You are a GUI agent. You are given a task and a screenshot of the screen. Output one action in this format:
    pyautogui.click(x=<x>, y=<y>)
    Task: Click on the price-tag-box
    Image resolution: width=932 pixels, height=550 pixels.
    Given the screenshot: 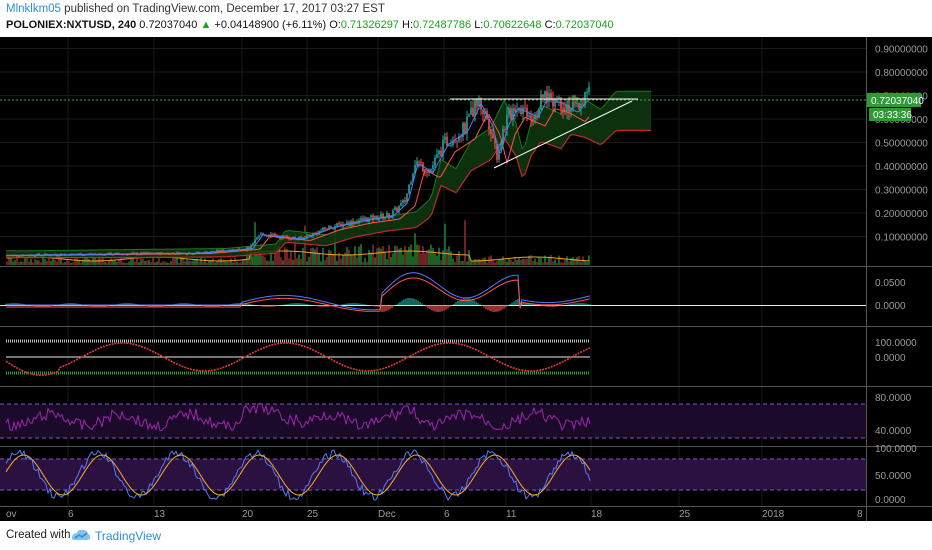 What is the action you would take?
    pyautogui.click(x=894, y=100)
    